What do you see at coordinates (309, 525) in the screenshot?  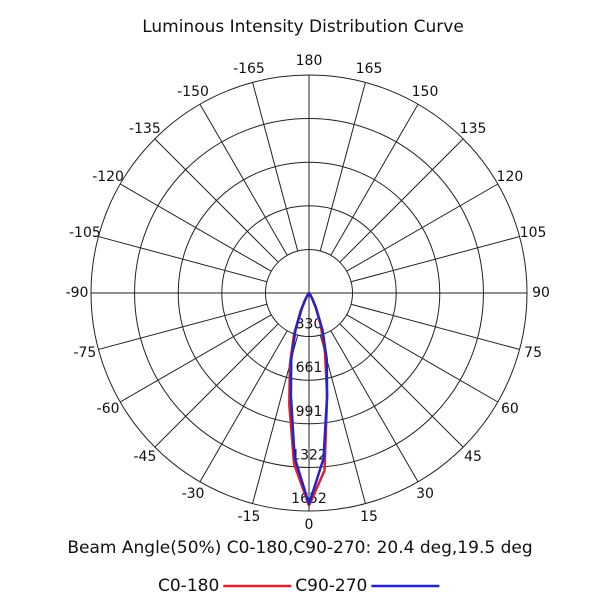 I see `angle-label: 0` at bounding box center [309, 525].